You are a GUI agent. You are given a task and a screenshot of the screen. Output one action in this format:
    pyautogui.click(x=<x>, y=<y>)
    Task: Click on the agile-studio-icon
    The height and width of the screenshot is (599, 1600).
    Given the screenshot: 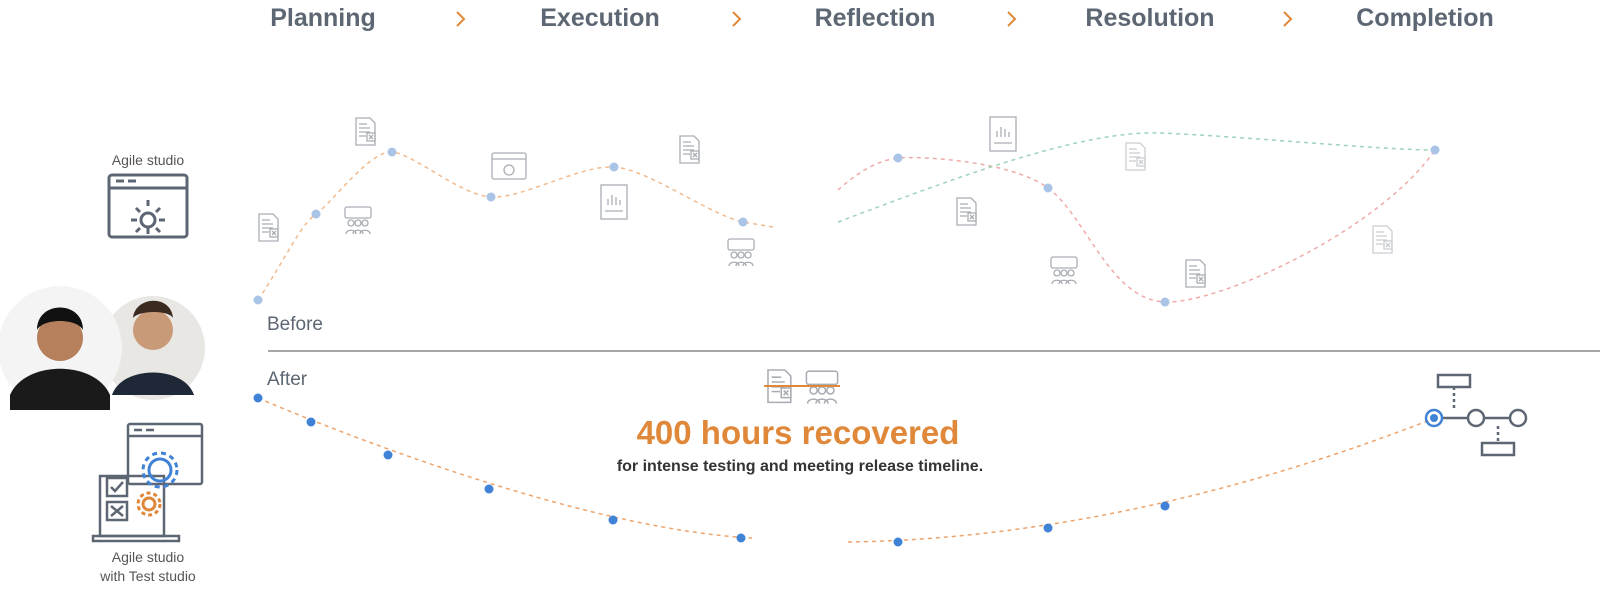 What is the action you would take?
    pyautogui.click(x=148, y=206)
    